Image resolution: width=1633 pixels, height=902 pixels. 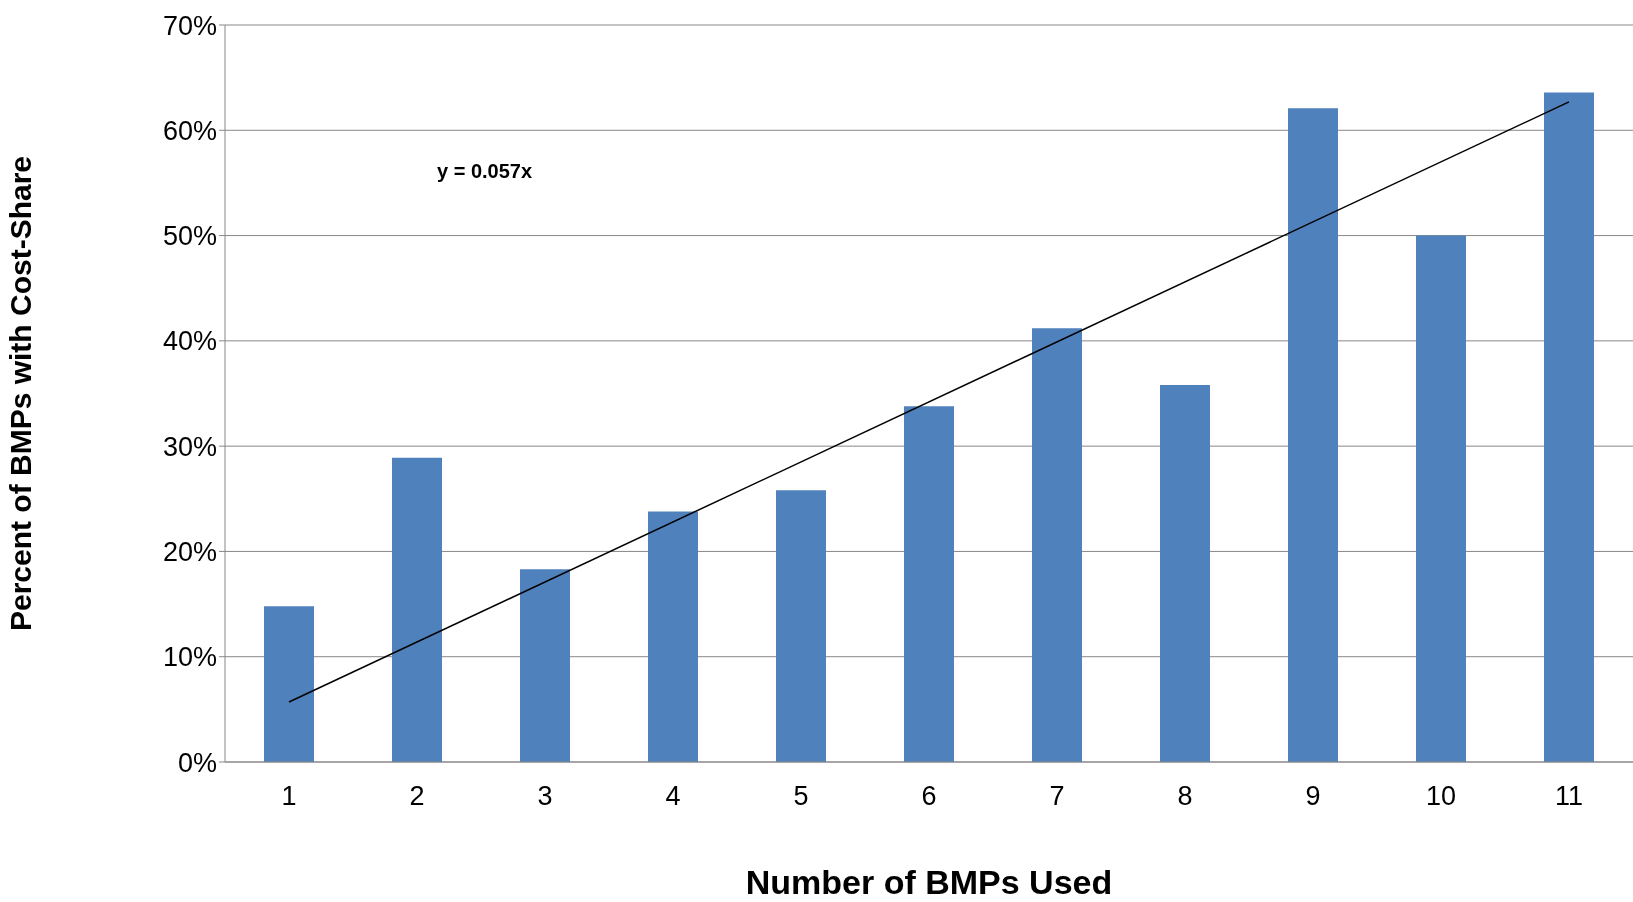 What do you see at coordinates (673, 796) in the screenshot?
I see `x-tick-label: 4` at bounding box center [673, 796].